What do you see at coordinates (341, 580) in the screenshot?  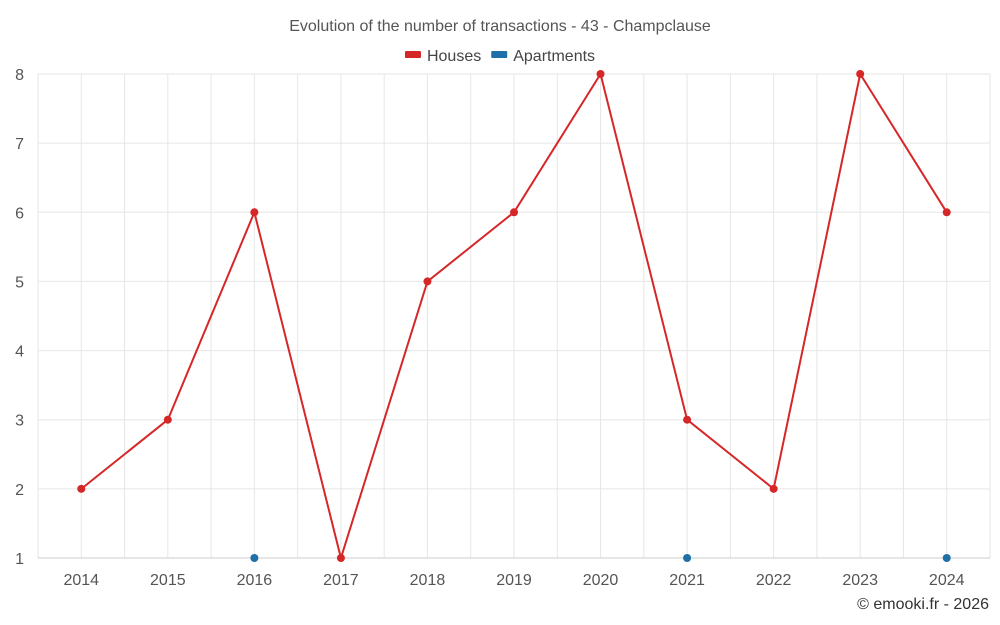 I see `x-tick-label: 2017` at bounding box center [341, 580].